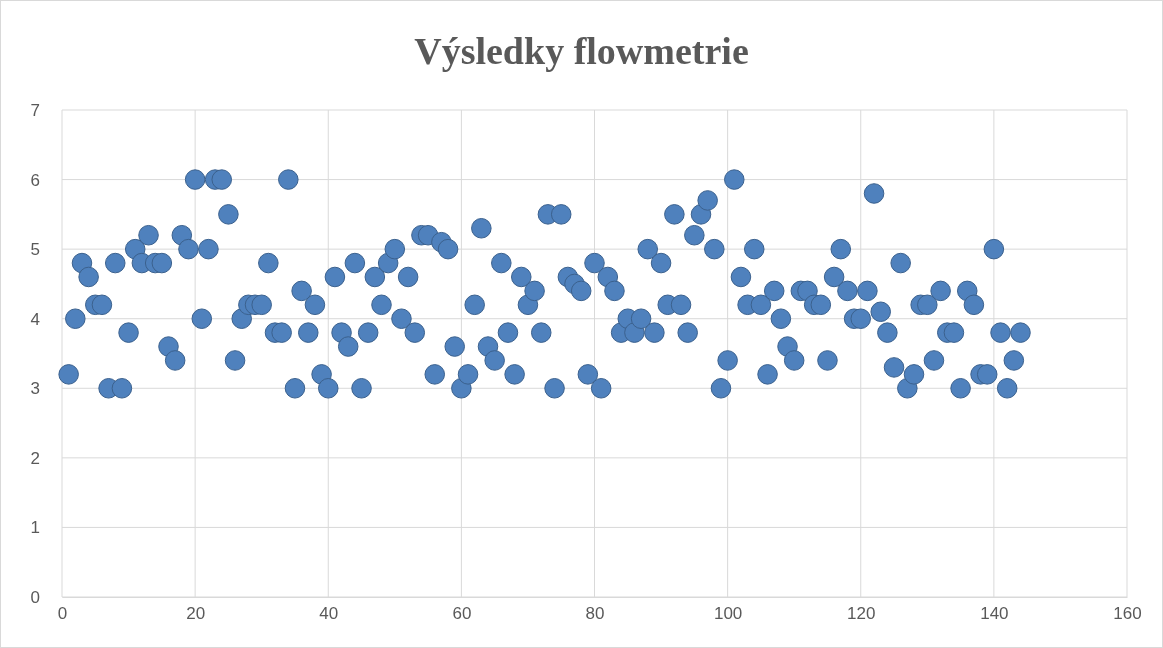 The width and height of the screenshot is (1163, 648). I want to click on y-tick-label: 5, so click(35, 250).